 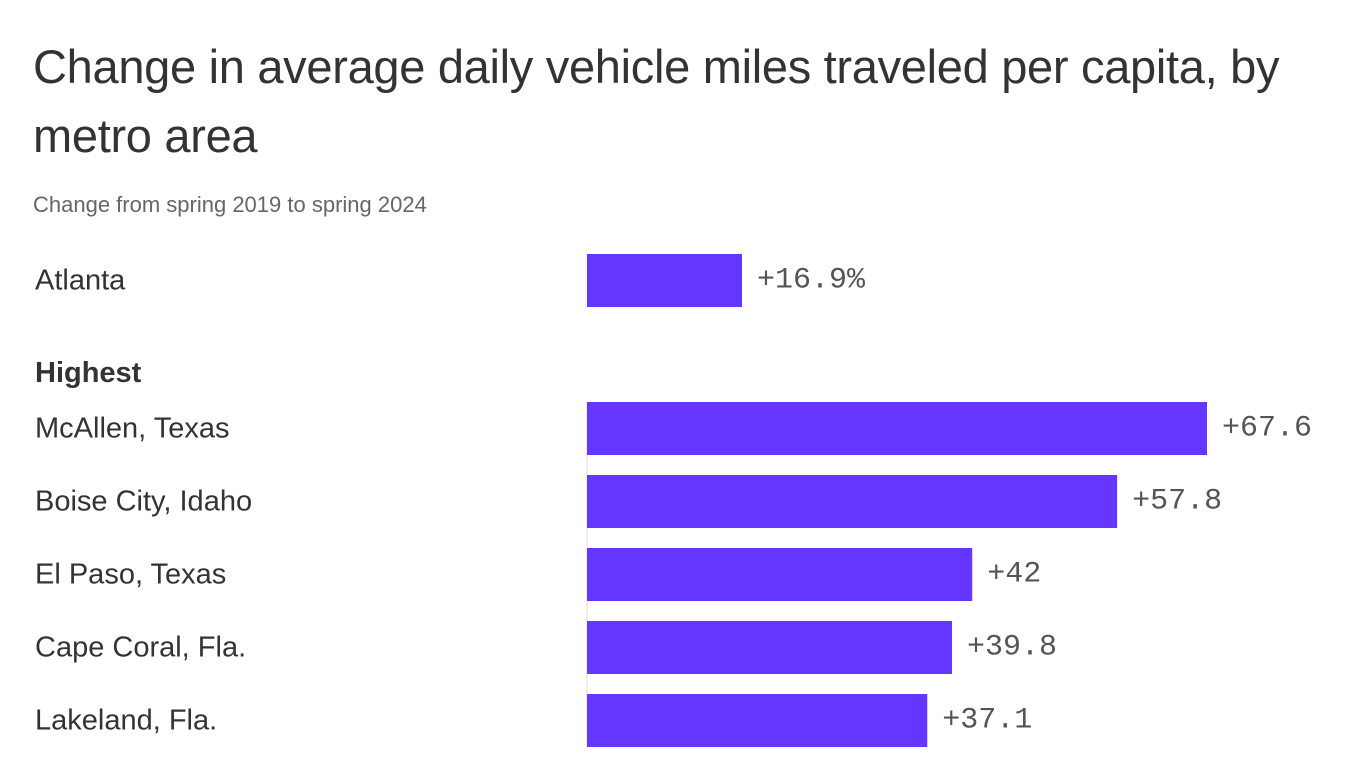 I want to click on category-label: El Paso, Texas, so click(x=130, y=575).